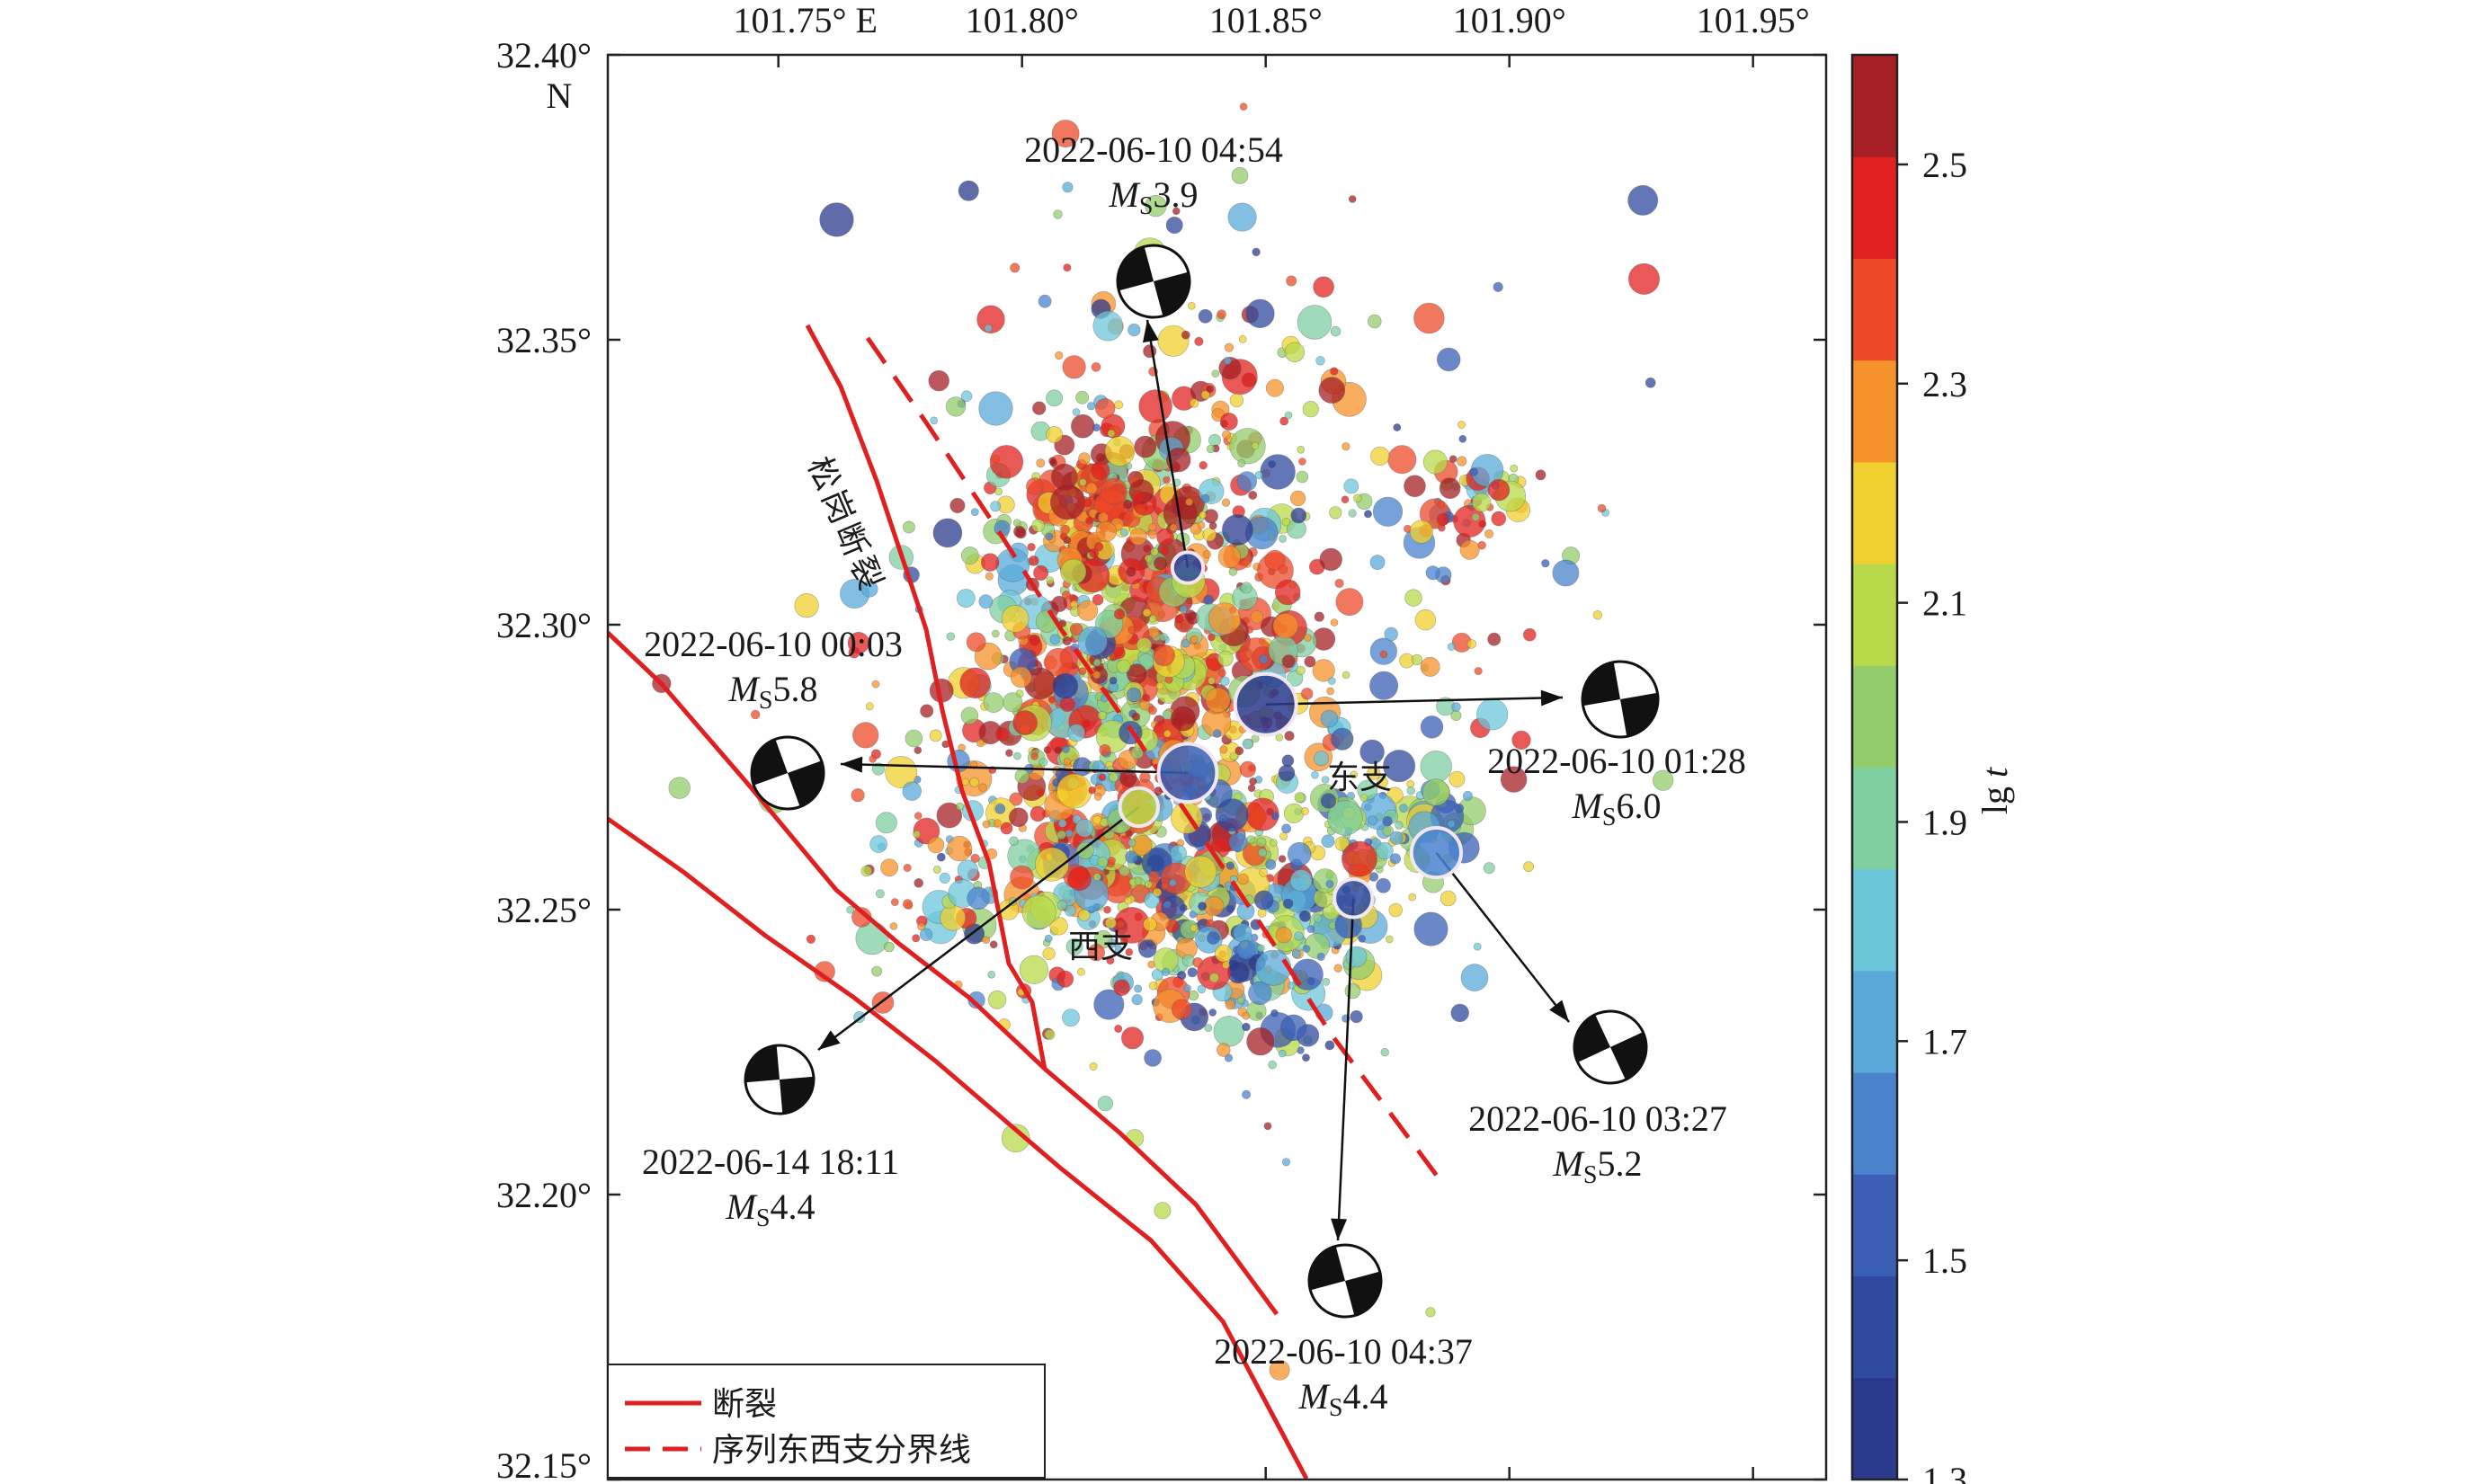 The image size is (2478, 1484). Describe the element at coordinates (1598, 1166) in the screenshot. I see `event-magnitude-label: MS5.2` at that location.